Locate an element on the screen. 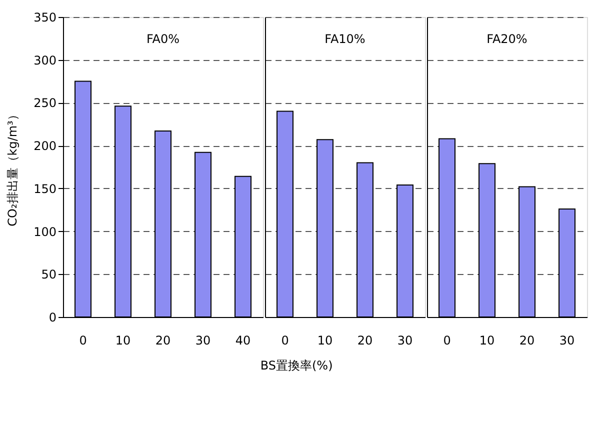  y-tick-label: 300 is located at coordinates (45, 60).